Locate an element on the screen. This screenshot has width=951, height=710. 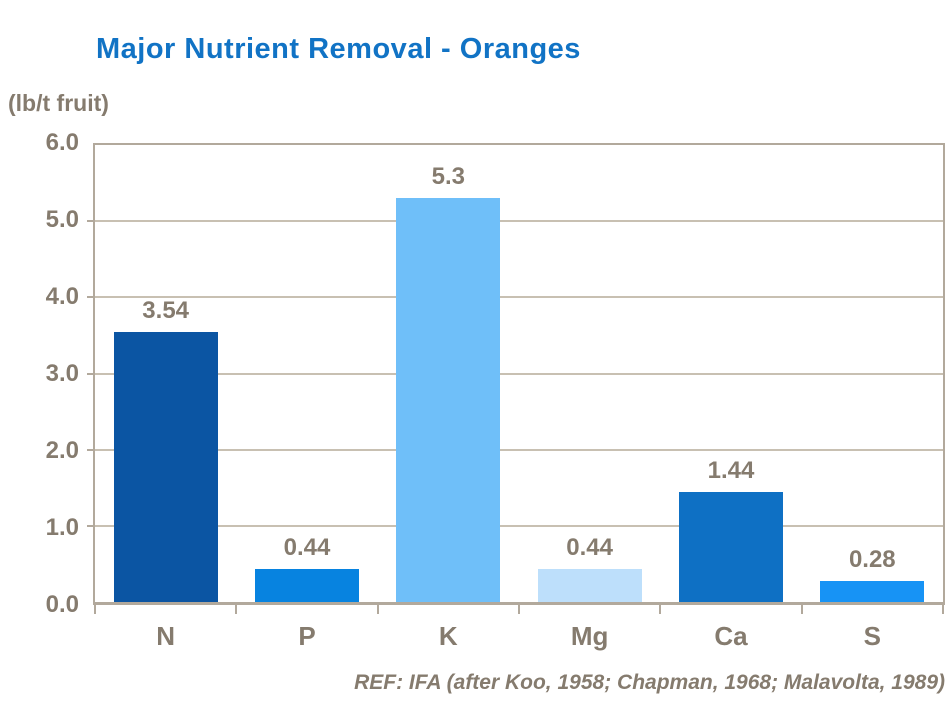
x-category-label: N is located at coordinates (166, 636).